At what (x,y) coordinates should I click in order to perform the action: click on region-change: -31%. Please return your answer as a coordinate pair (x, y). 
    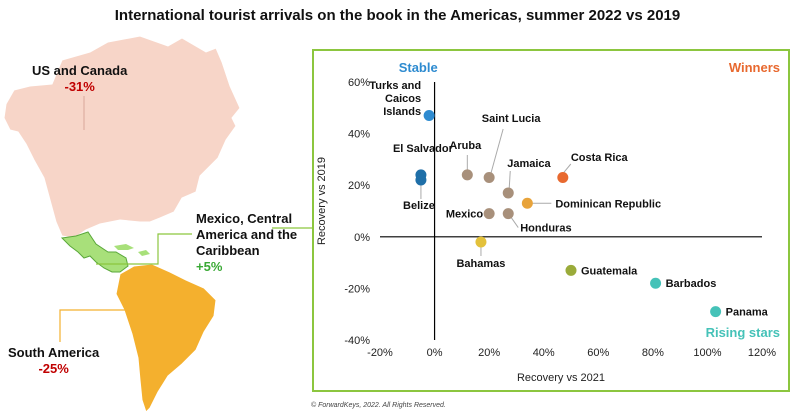
    Looking at the image, I should click on (79, 86).